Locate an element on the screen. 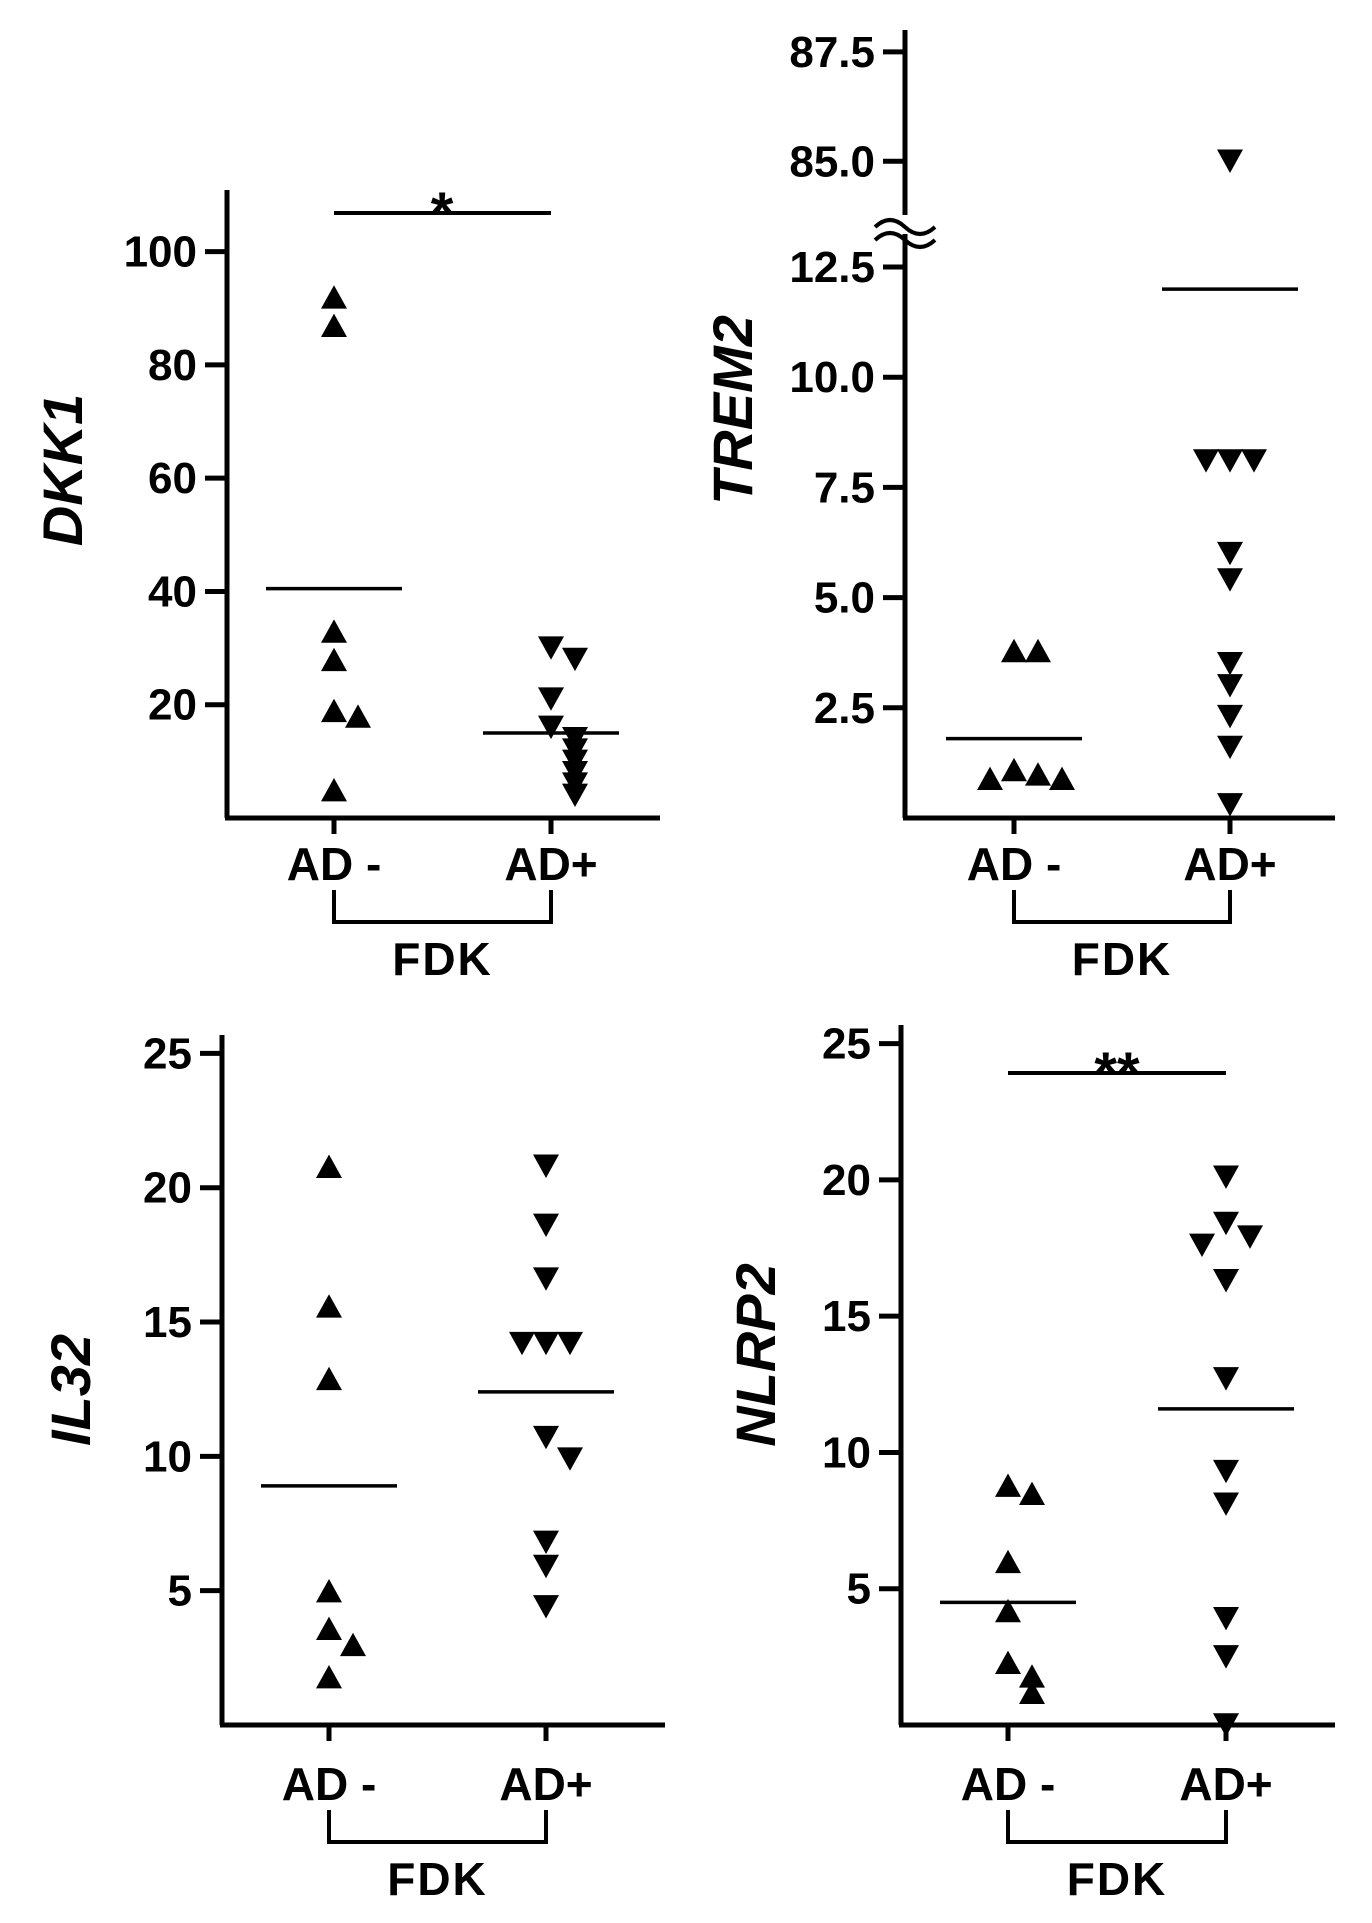 The image size is (1372, 1923). y-tick-label-upper: 85.0 is located at coordinates (832, 161).